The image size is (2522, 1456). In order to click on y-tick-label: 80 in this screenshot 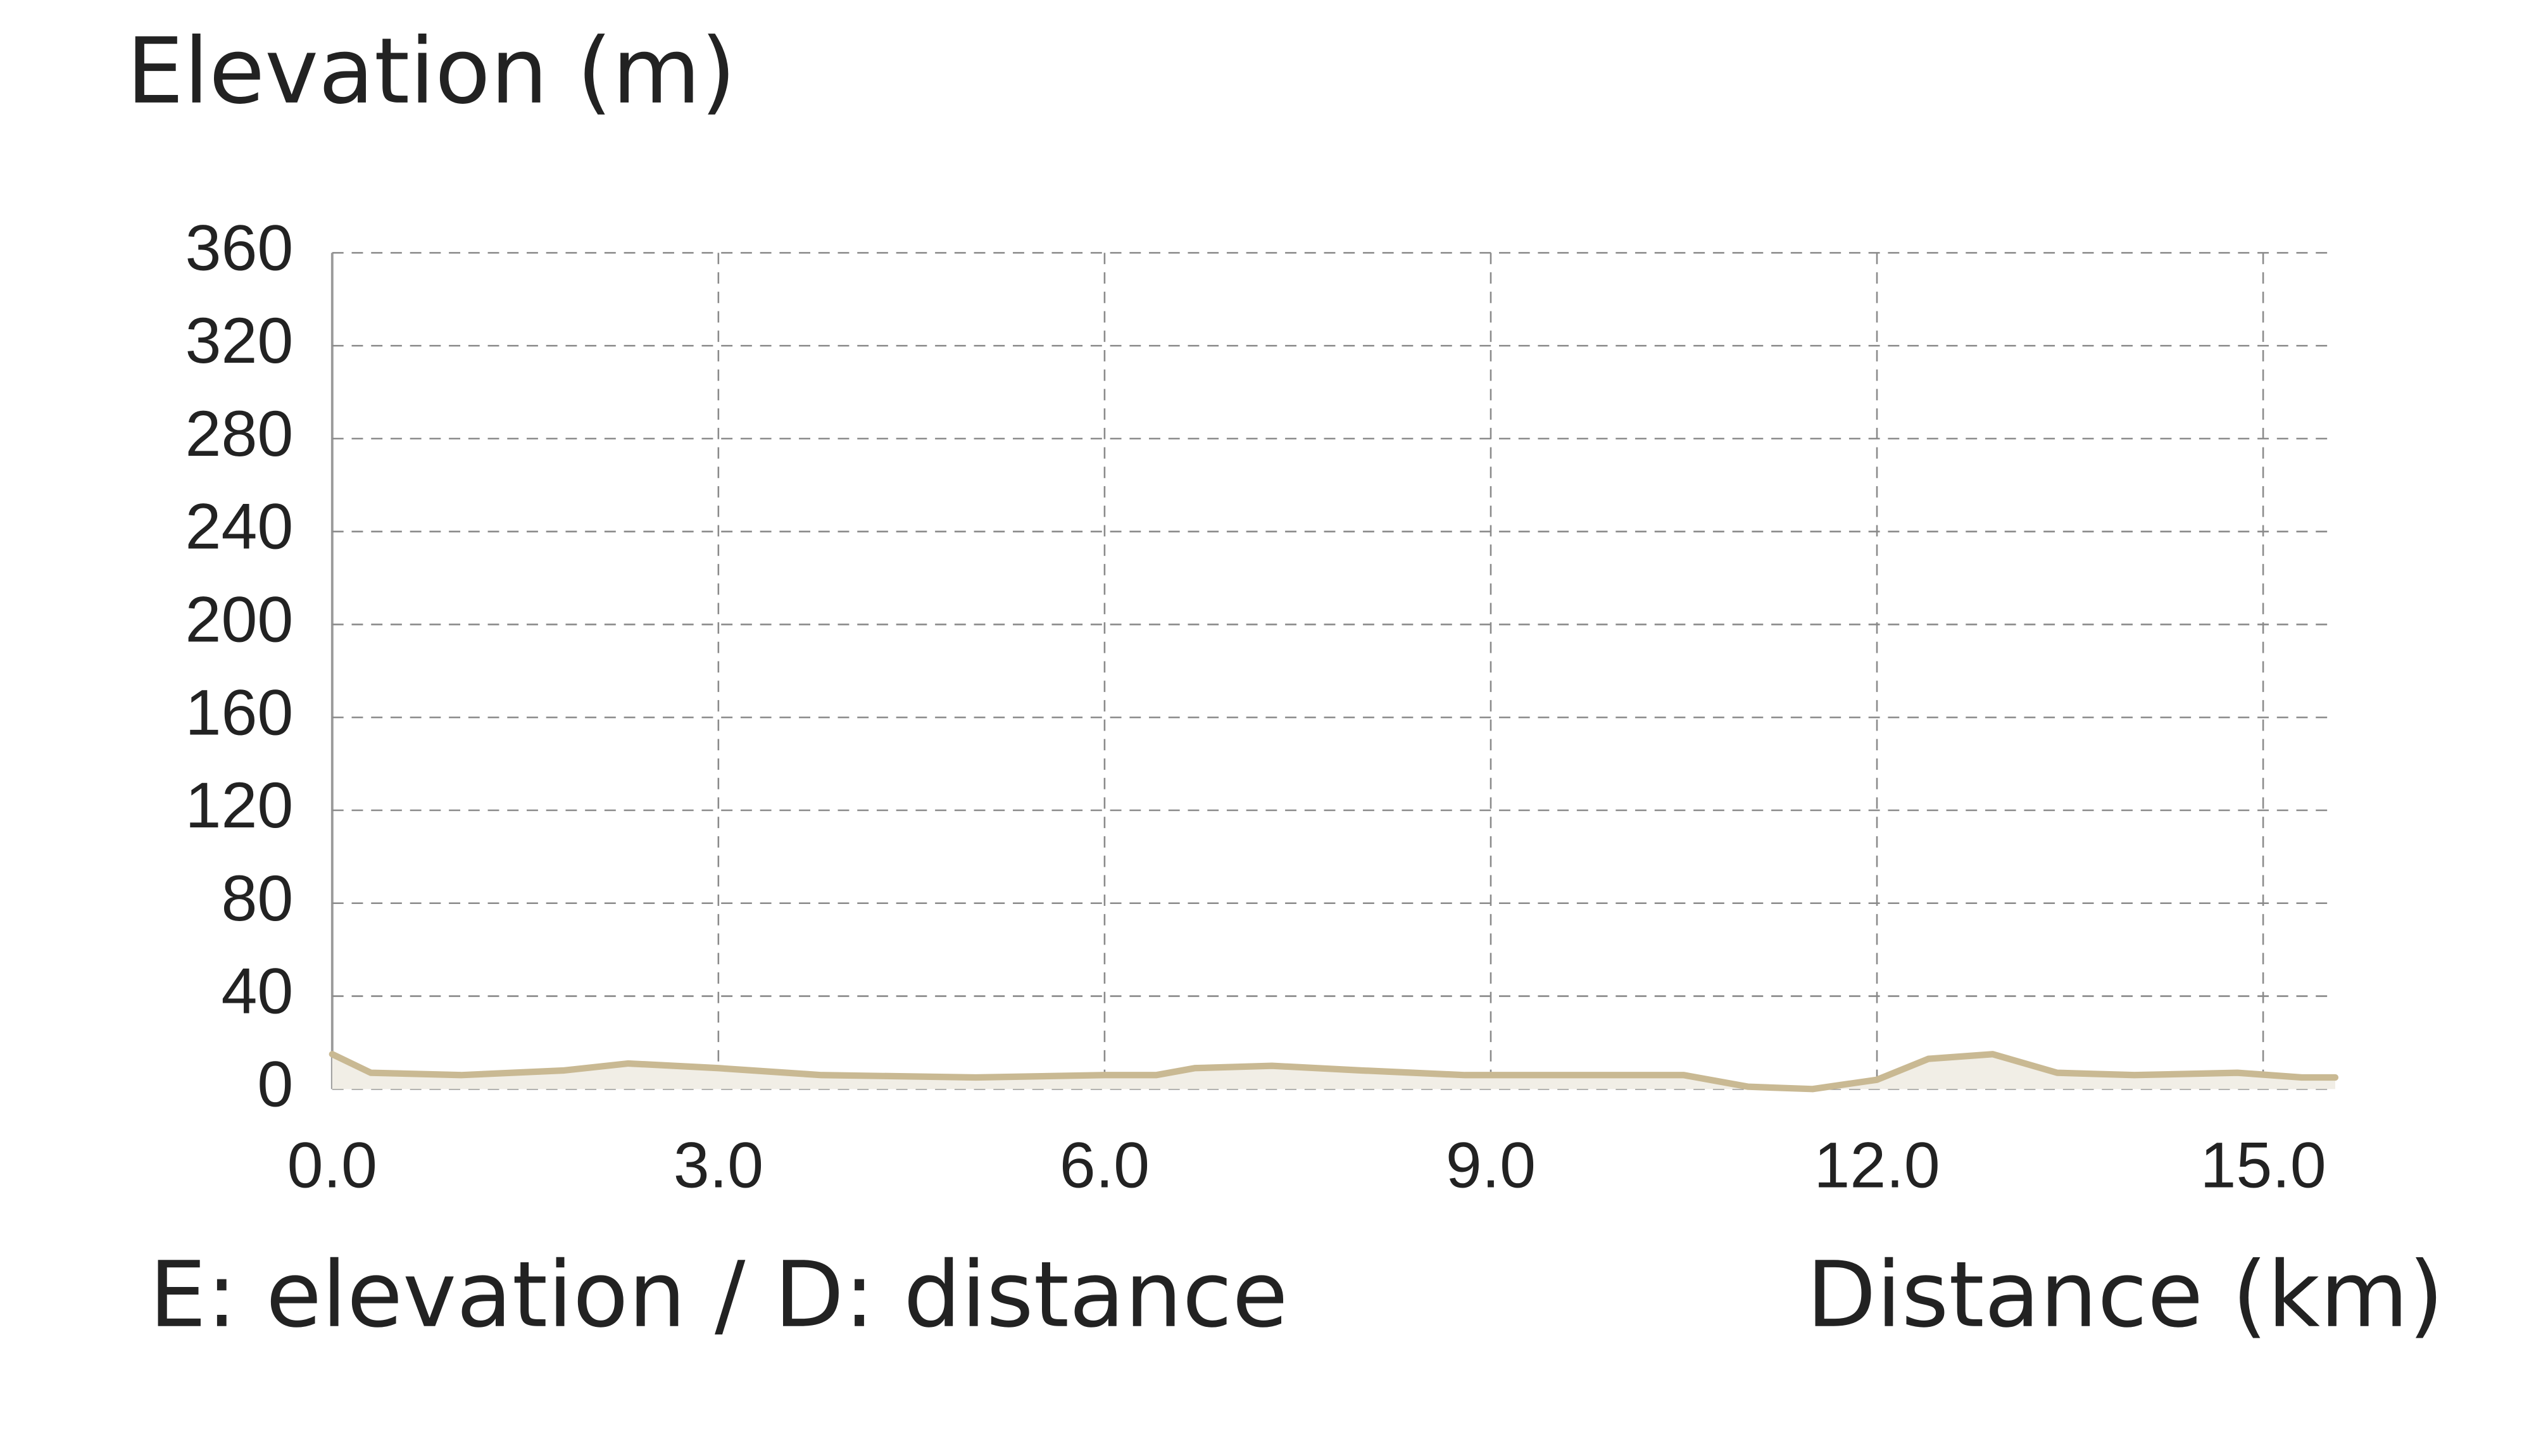, I will do `click(257, 898)`.